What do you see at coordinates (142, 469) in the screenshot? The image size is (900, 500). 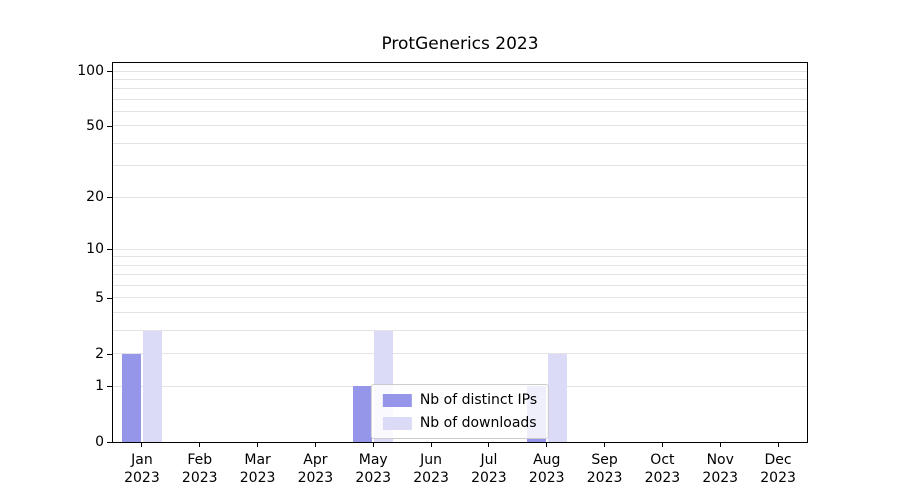 I see `x-tick-label: Jan 2023` at bounding box center [142, 469].